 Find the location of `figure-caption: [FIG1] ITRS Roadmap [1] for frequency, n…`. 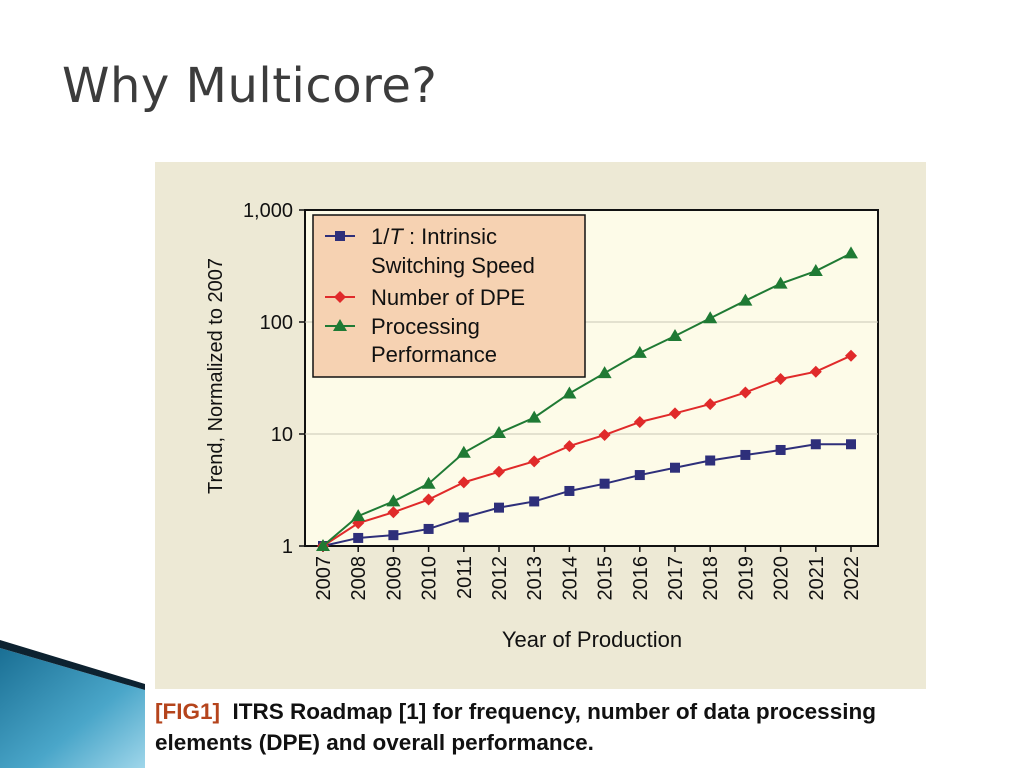

figure-caption: [FIG1] ITRS Roadmap [1] for frequency, n… is located at coordinates (545, 727).